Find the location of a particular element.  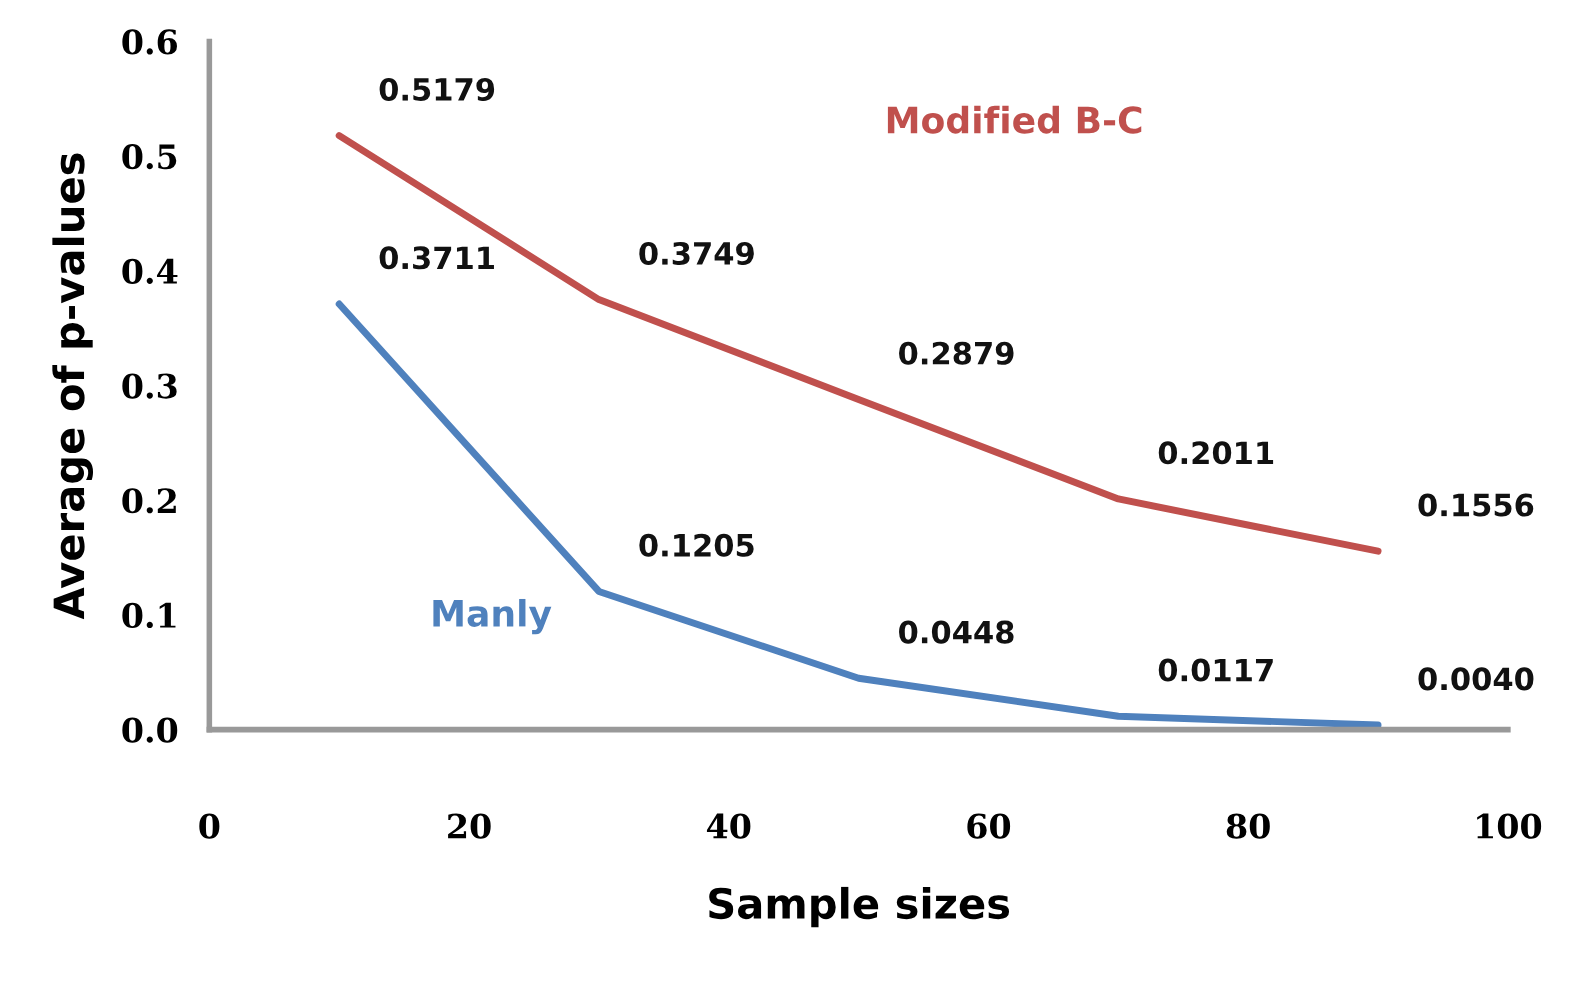

x-axis-title: Sample sizes is located at coordinates (859, 907).